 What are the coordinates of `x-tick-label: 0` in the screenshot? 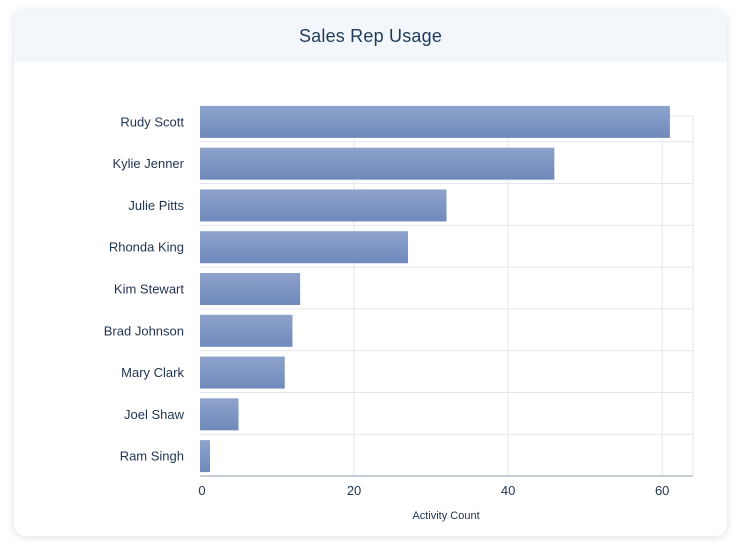 It's located at (201, 490).